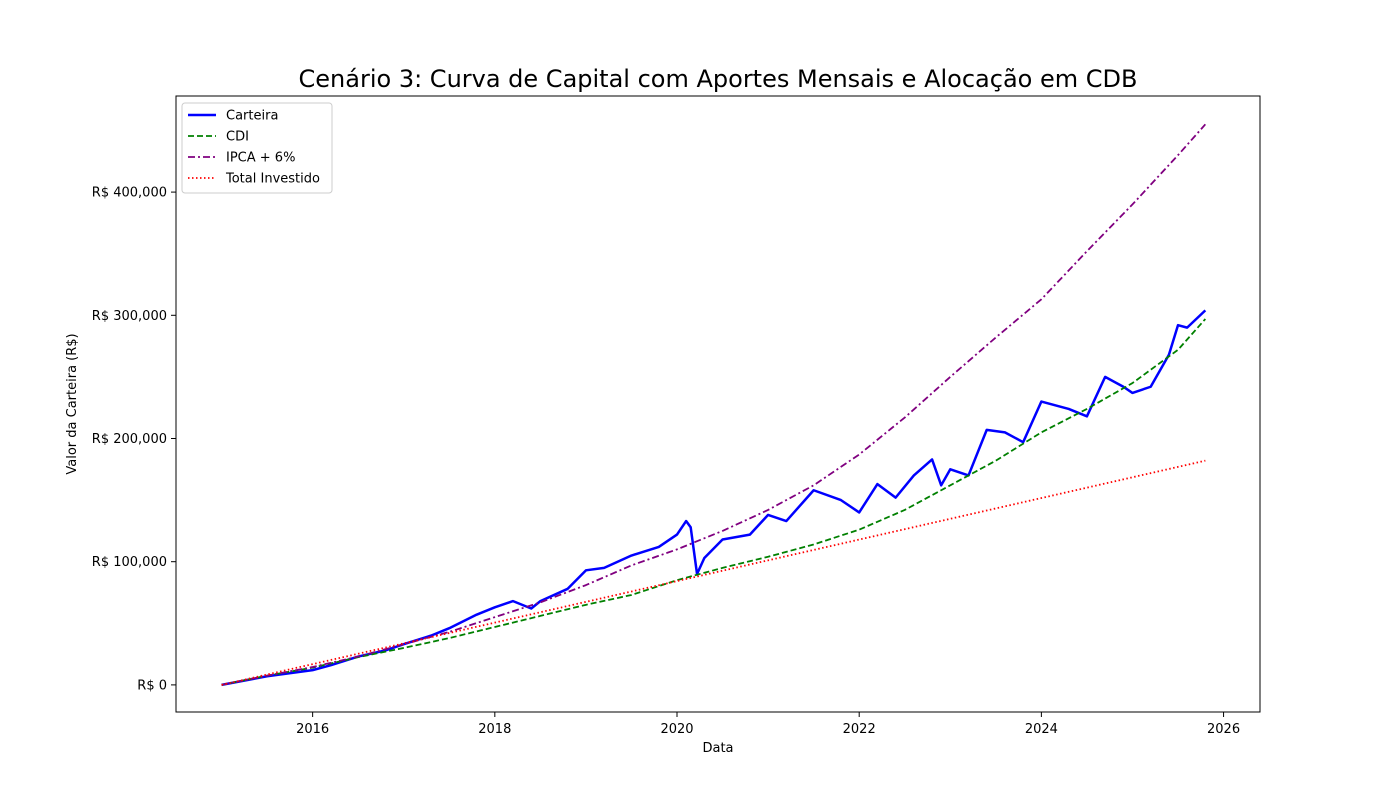 The height and width of the screenshot is (800, 1400). What do you see at coordinates (129, 562) in the screenshot?
I see `y-tick-label: R$ 100,000` at bounding box center [129, 562].